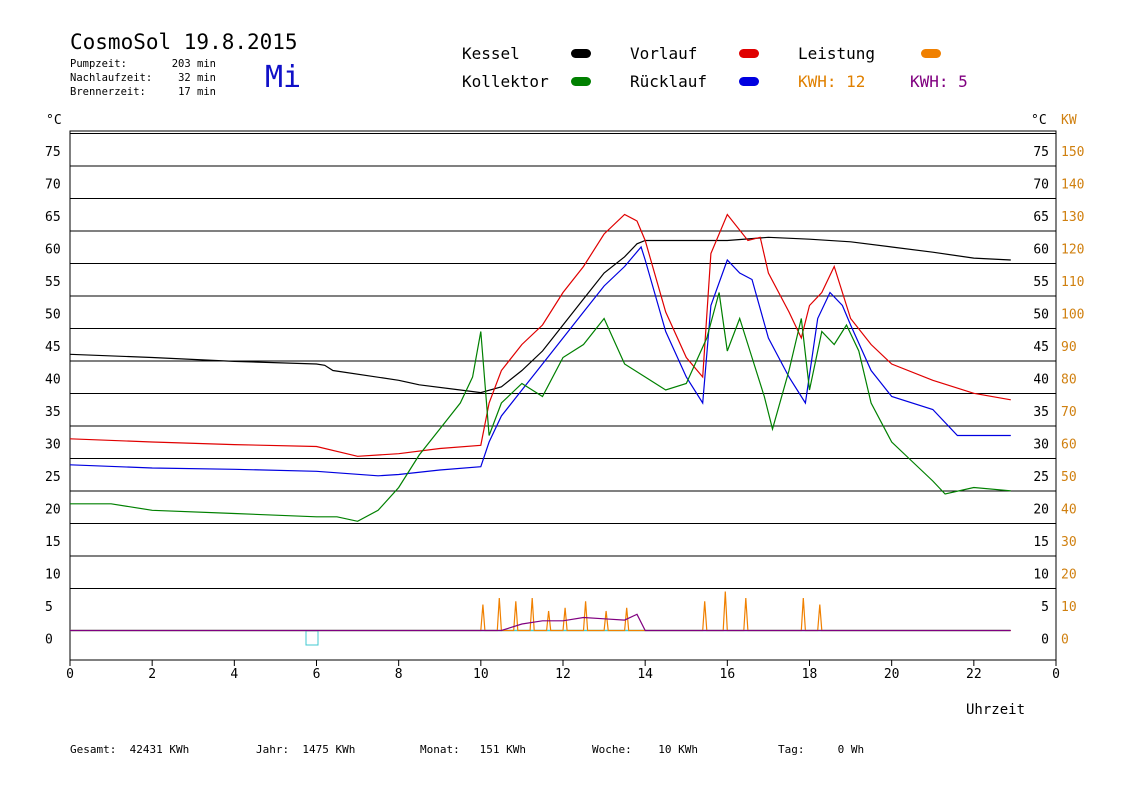 This screenshot has width=1148, height=812. What do you see at coordinates (974, 674) in the screenshot?
I see `x-tick-label: 22` at bounding box center [974, 674].